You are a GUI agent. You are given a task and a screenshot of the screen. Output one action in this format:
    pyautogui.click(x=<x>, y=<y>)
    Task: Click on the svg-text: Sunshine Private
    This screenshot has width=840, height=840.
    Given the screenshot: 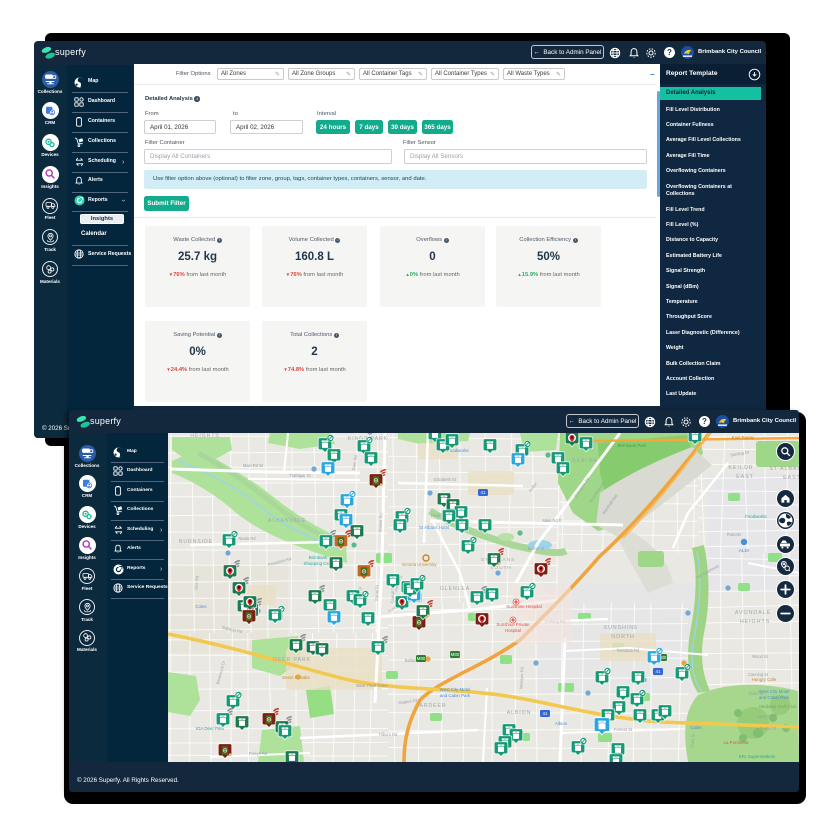 What is the action you would take?
    pyautogui.click(x=513, y=624)
    